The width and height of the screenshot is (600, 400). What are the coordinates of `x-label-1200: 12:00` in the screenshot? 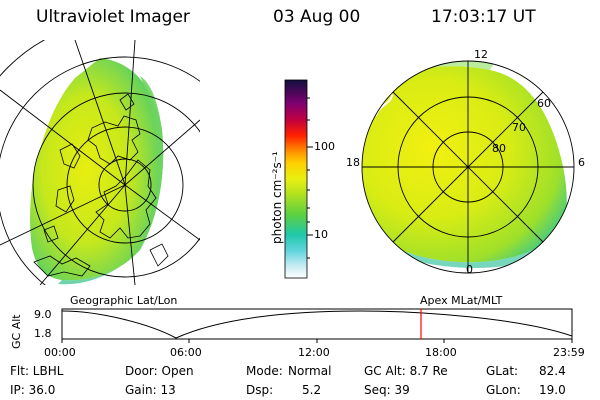 It's located at (314, 352).